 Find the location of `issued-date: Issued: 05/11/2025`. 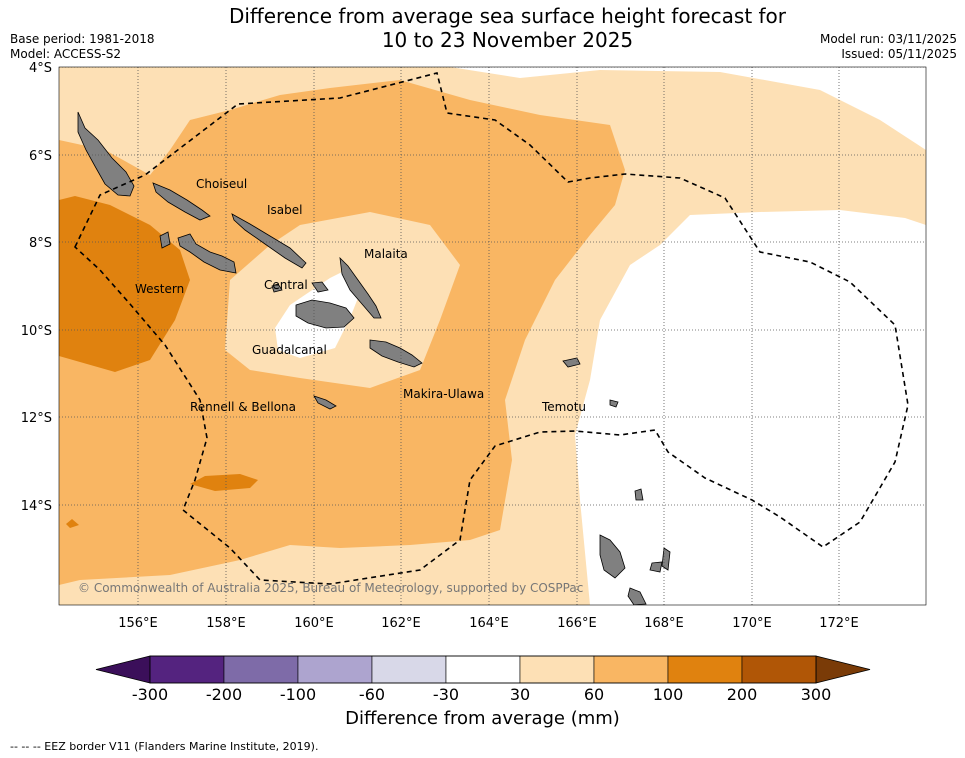

issued-date: Issued: 05/11/2025 is located at coordinates (899, 54).